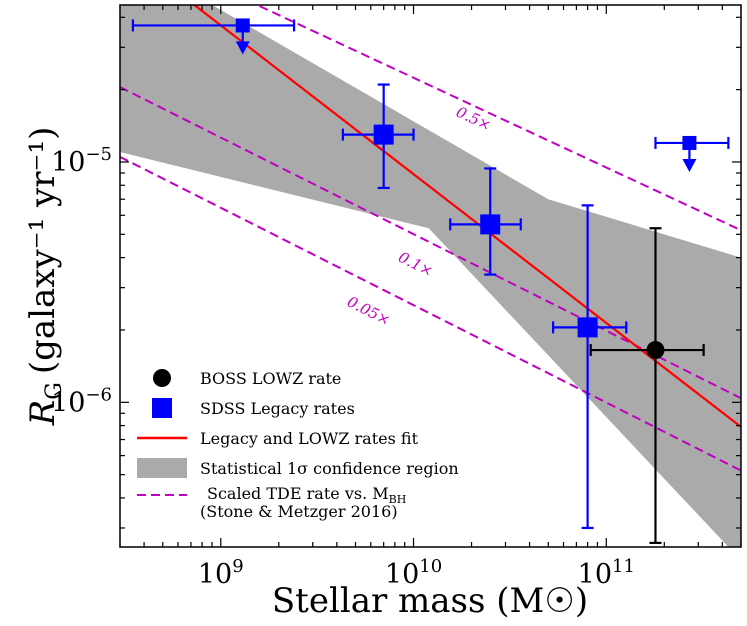  Describe the element at coordinates (368, 311) in the screenshot. I see `tde-line-label-2: 0.05×` at that location.